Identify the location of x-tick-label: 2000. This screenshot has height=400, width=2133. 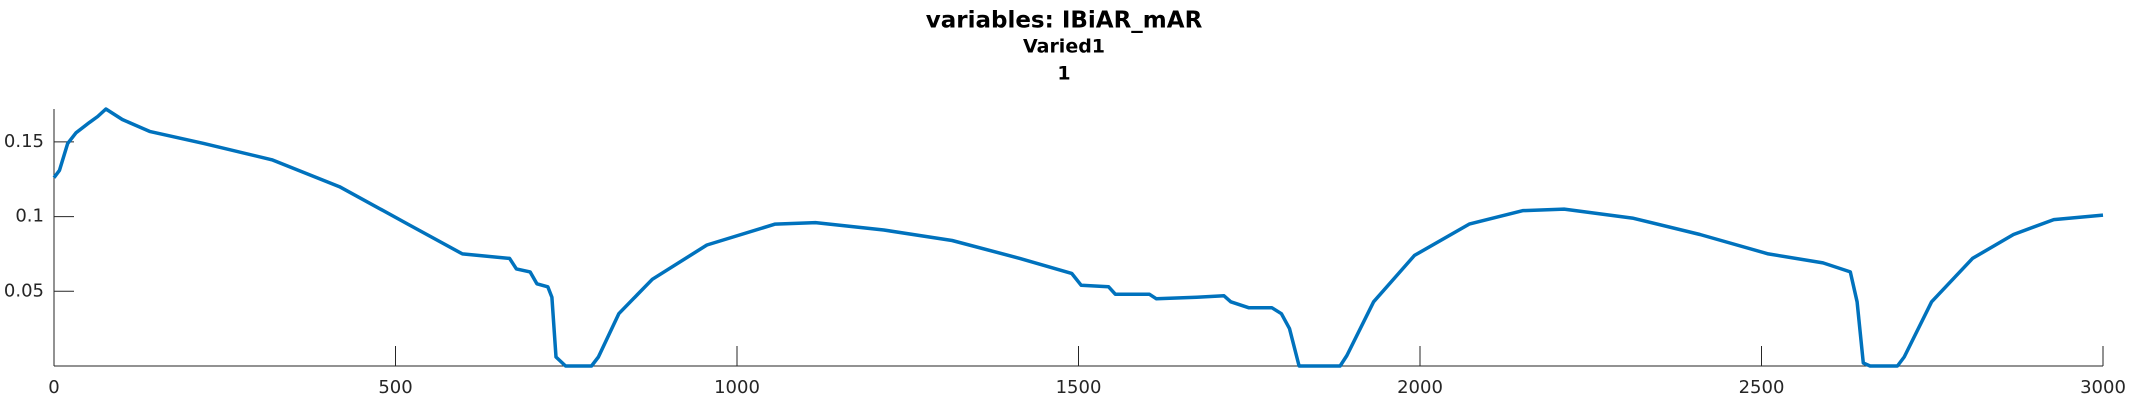
(1420, 387).